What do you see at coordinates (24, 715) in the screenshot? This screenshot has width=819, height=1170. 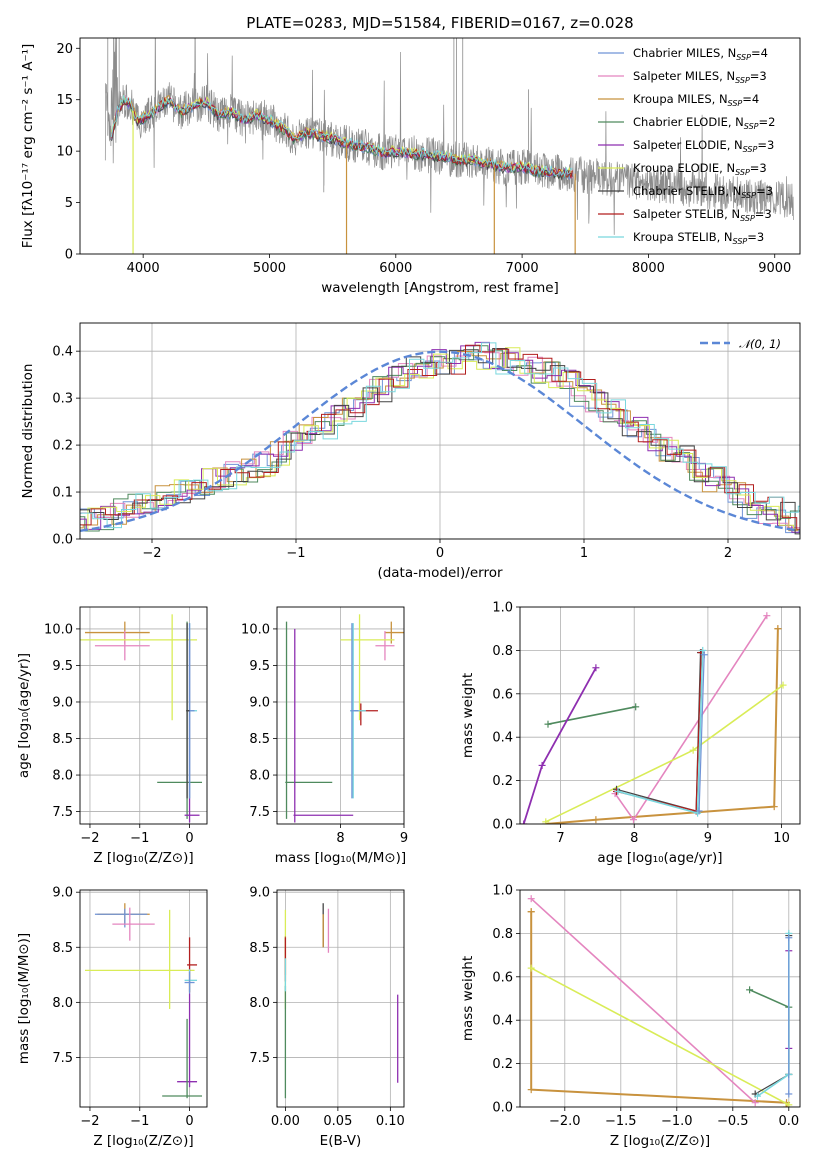 I see `y-axis-label: age [log₁₀(age/yr)]` at bounding box center [24, 715].